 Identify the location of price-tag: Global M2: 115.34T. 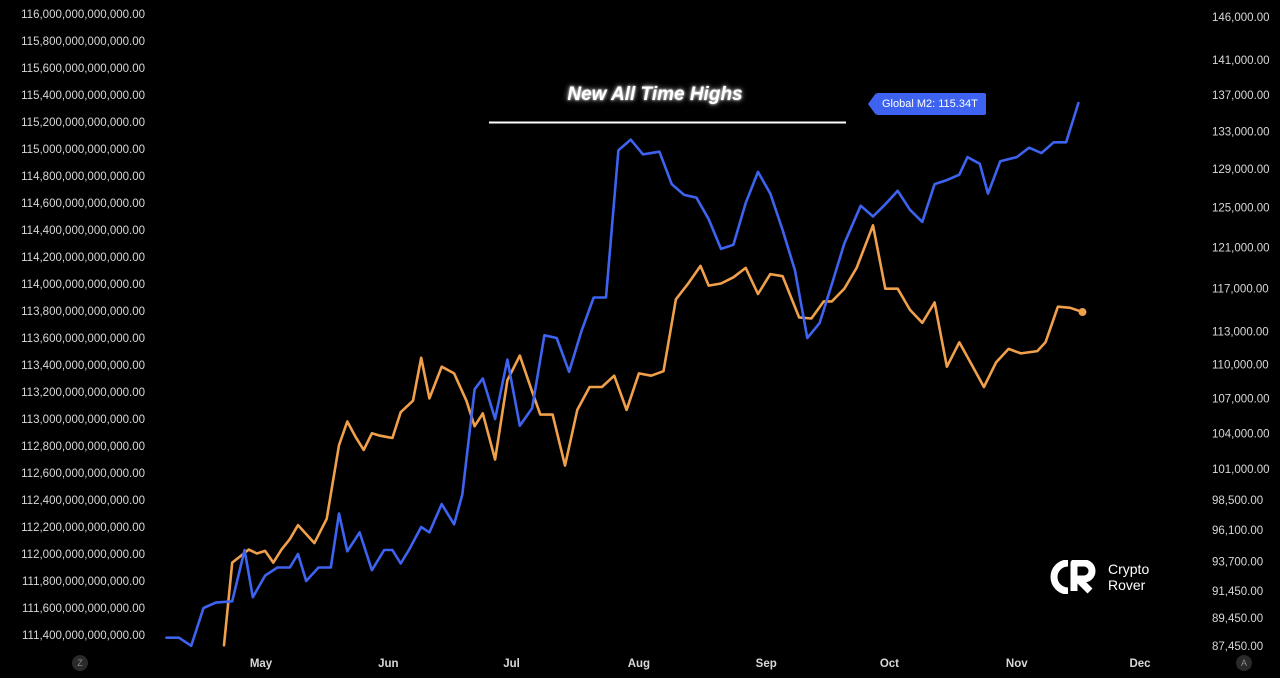
(927, 104).